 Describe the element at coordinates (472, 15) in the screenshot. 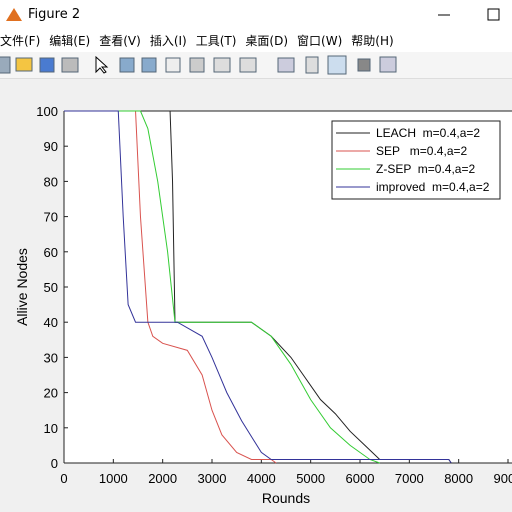

I see `window-controls` at that location.